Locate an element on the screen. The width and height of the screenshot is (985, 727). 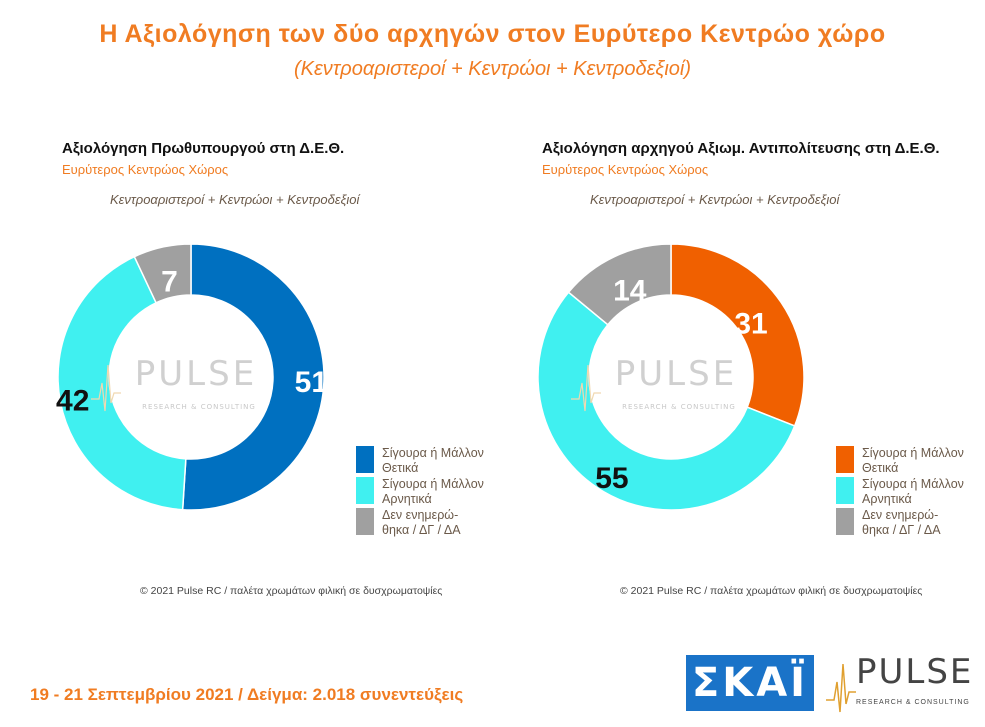
skai-logo: ΣΚΑΪ is located at coordinates (750, 683).